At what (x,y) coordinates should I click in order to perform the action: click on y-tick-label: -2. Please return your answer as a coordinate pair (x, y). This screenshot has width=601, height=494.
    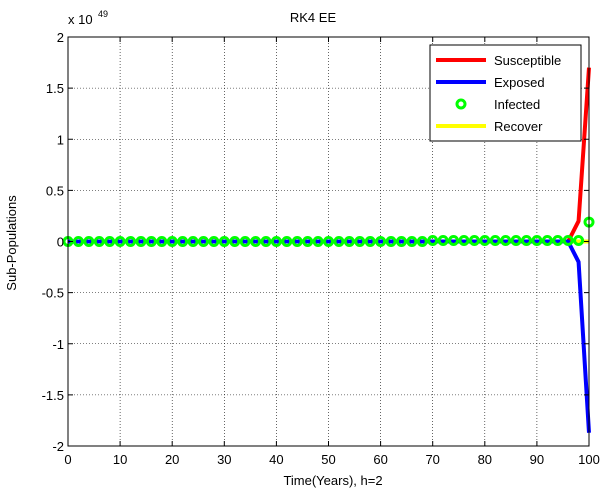
    Looking at the image, I should click on (58, 446).